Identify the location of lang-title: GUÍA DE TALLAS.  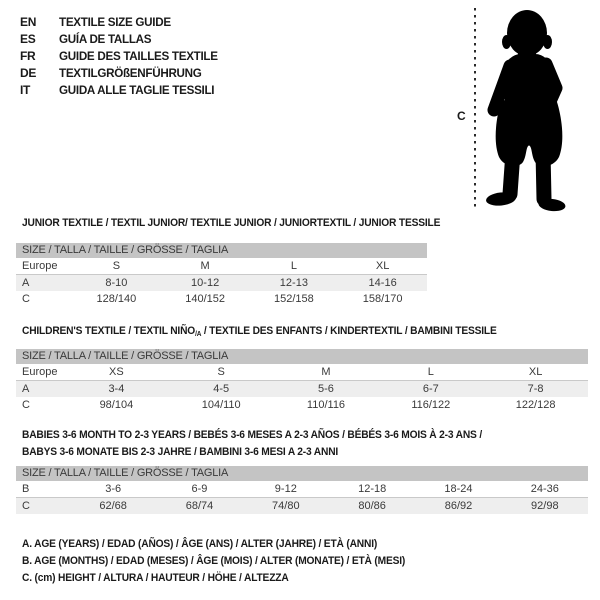
(105, 39).